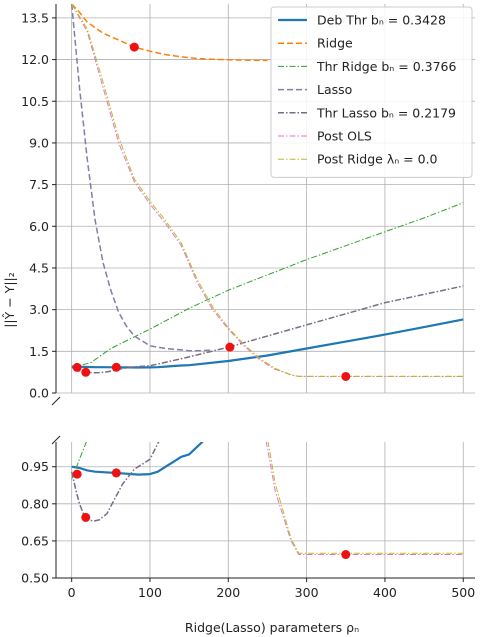 This screenshot has height=637, width=486. What do you see at coordinates (39, 393) in the screenshot?
I see `y-tick-label: 0.0` at bounding box center [39, 393].